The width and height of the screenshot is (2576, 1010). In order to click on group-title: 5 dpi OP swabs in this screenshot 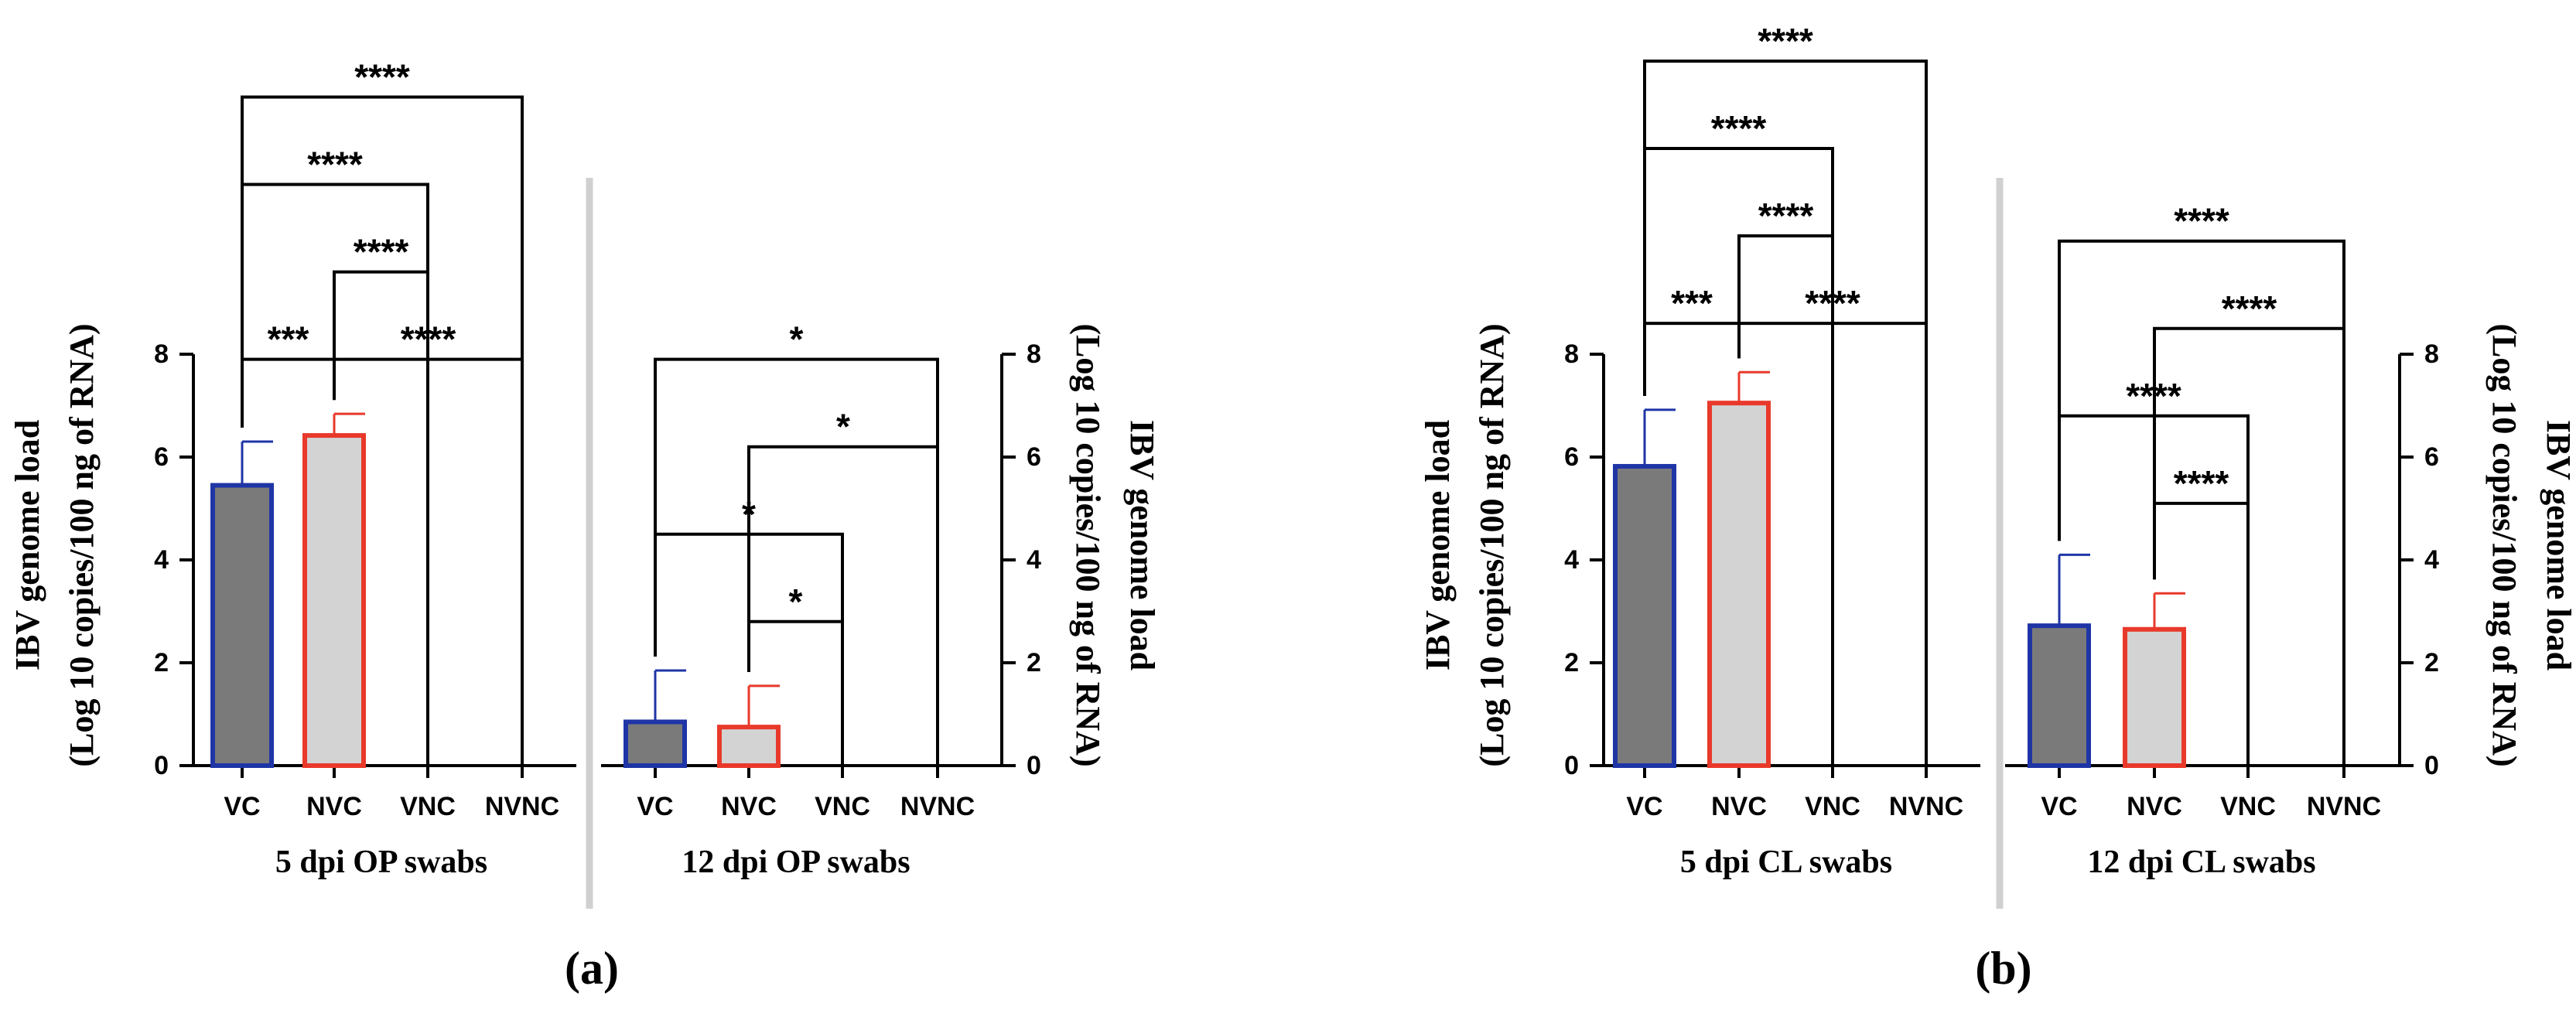, I will do `click(381, 862)`.